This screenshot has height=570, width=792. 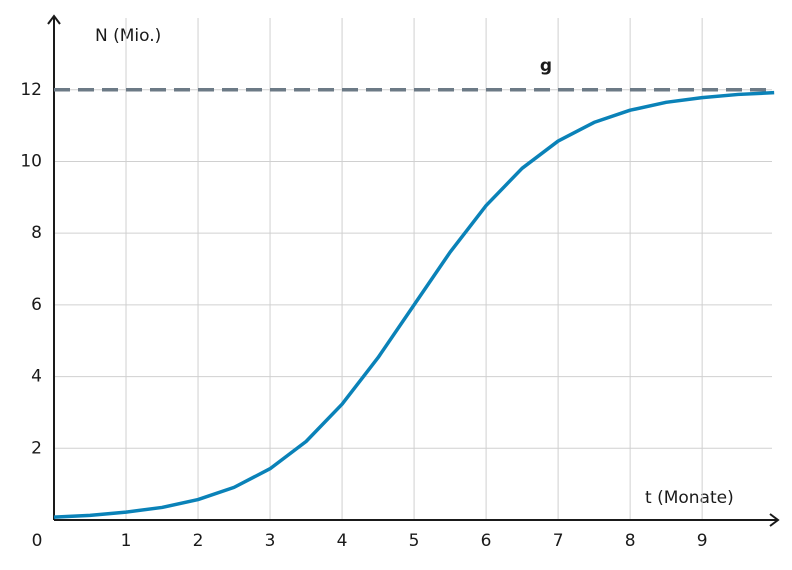 I want to click on x-tick-label: 0, so click(x=37, y=541).